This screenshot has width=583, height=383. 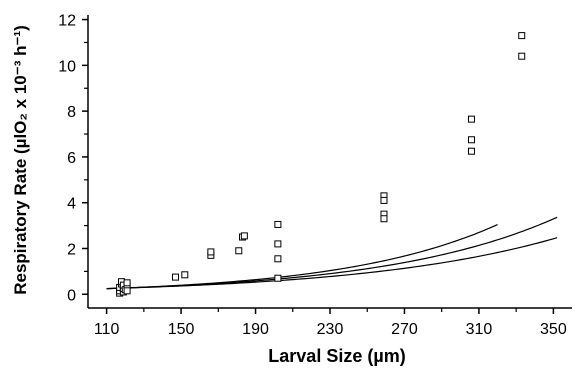 What do you see at coordinates (330, 329) in the screenshot?
I see `x-tick-label: 230` at bounding box center [330, 329].